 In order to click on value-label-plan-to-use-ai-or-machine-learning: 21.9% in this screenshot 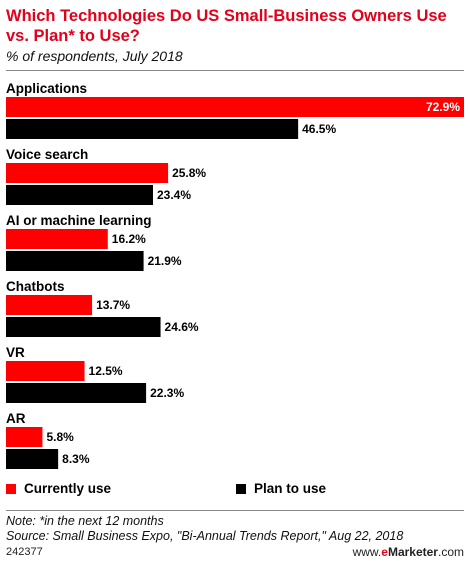, I will do `click(165, 261)`.